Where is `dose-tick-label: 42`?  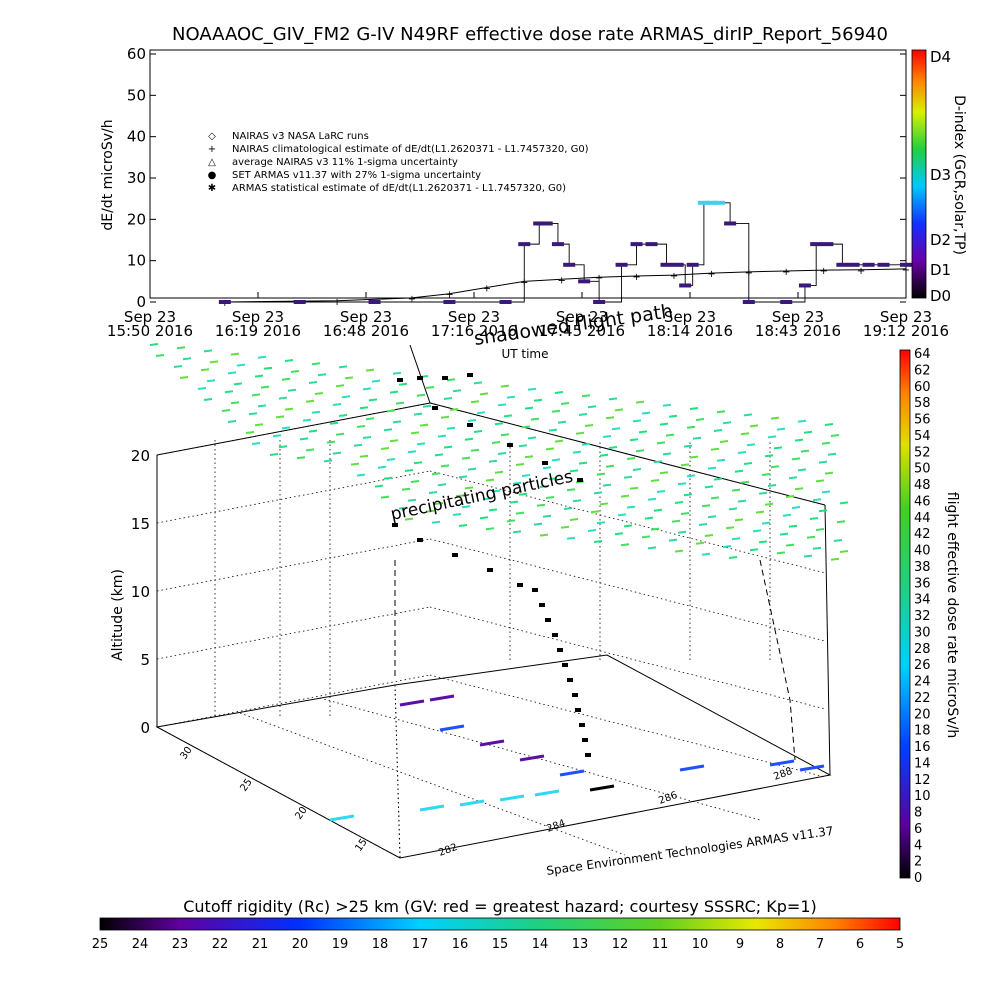 dose-tick-label: 42 is located at coordinates (922, 534).